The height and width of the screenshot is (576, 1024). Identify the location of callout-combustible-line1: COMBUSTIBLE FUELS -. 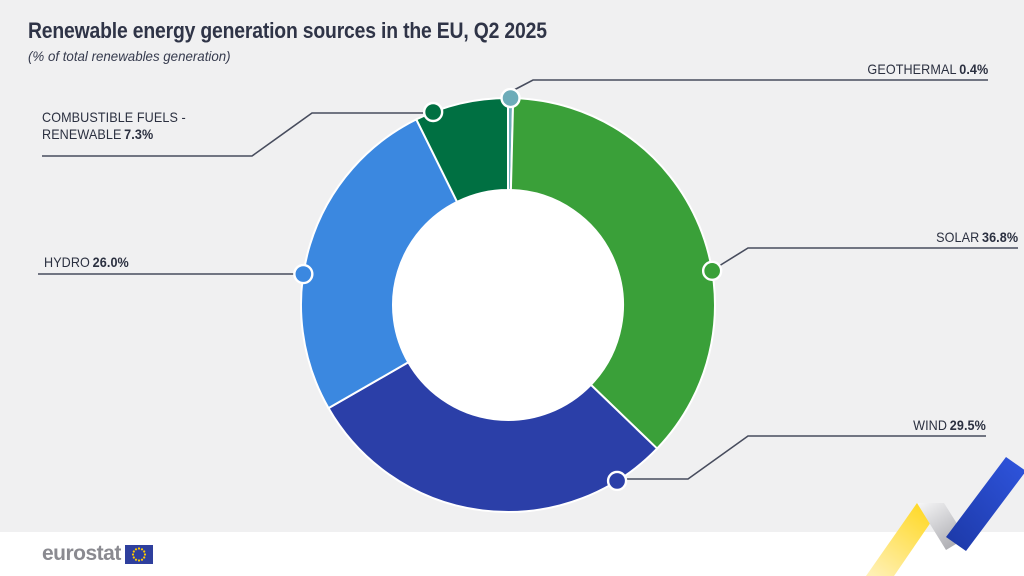
(114, 117).